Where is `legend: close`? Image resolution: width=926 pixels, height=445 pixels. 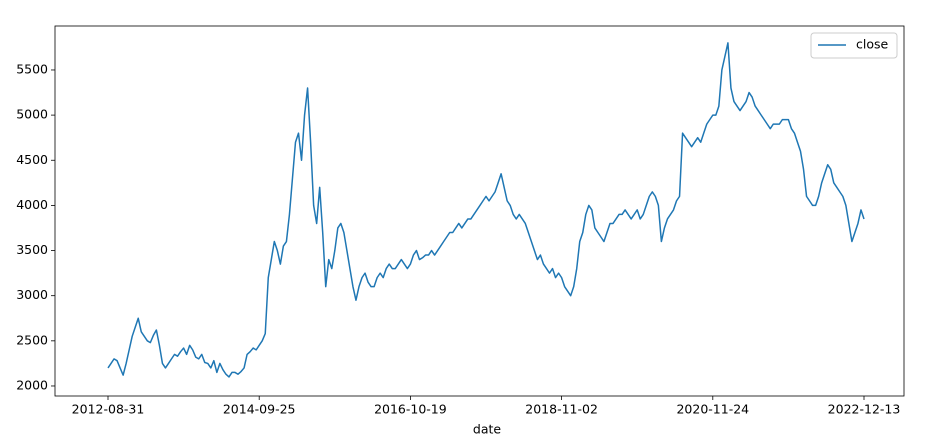 legend: close is located at coordinates (854, 45).